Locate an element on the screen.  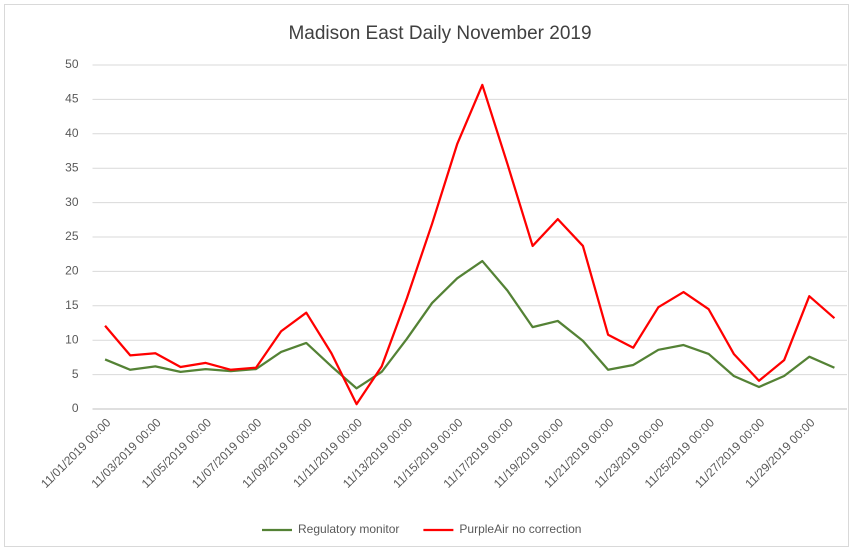
legend-label: Regulatory monitor is located at coordinates (348, 529).